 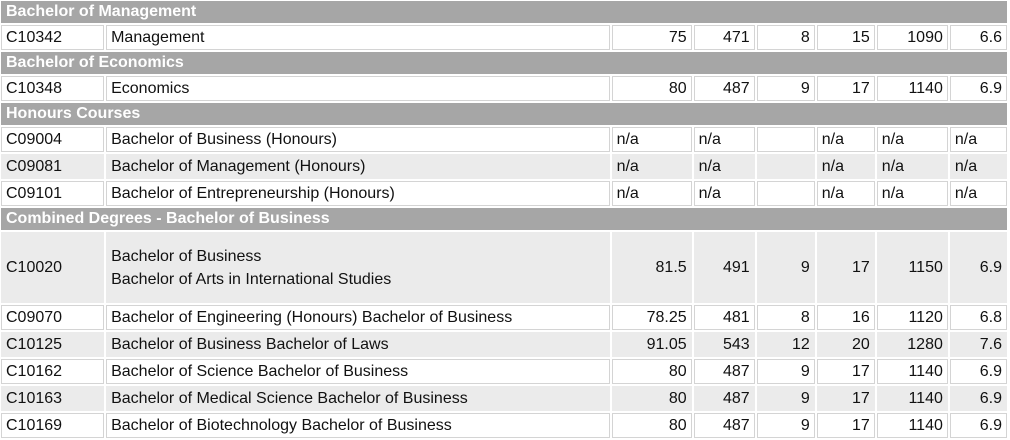 I want to click on value-cell: 75, so click(x=651, y=37).